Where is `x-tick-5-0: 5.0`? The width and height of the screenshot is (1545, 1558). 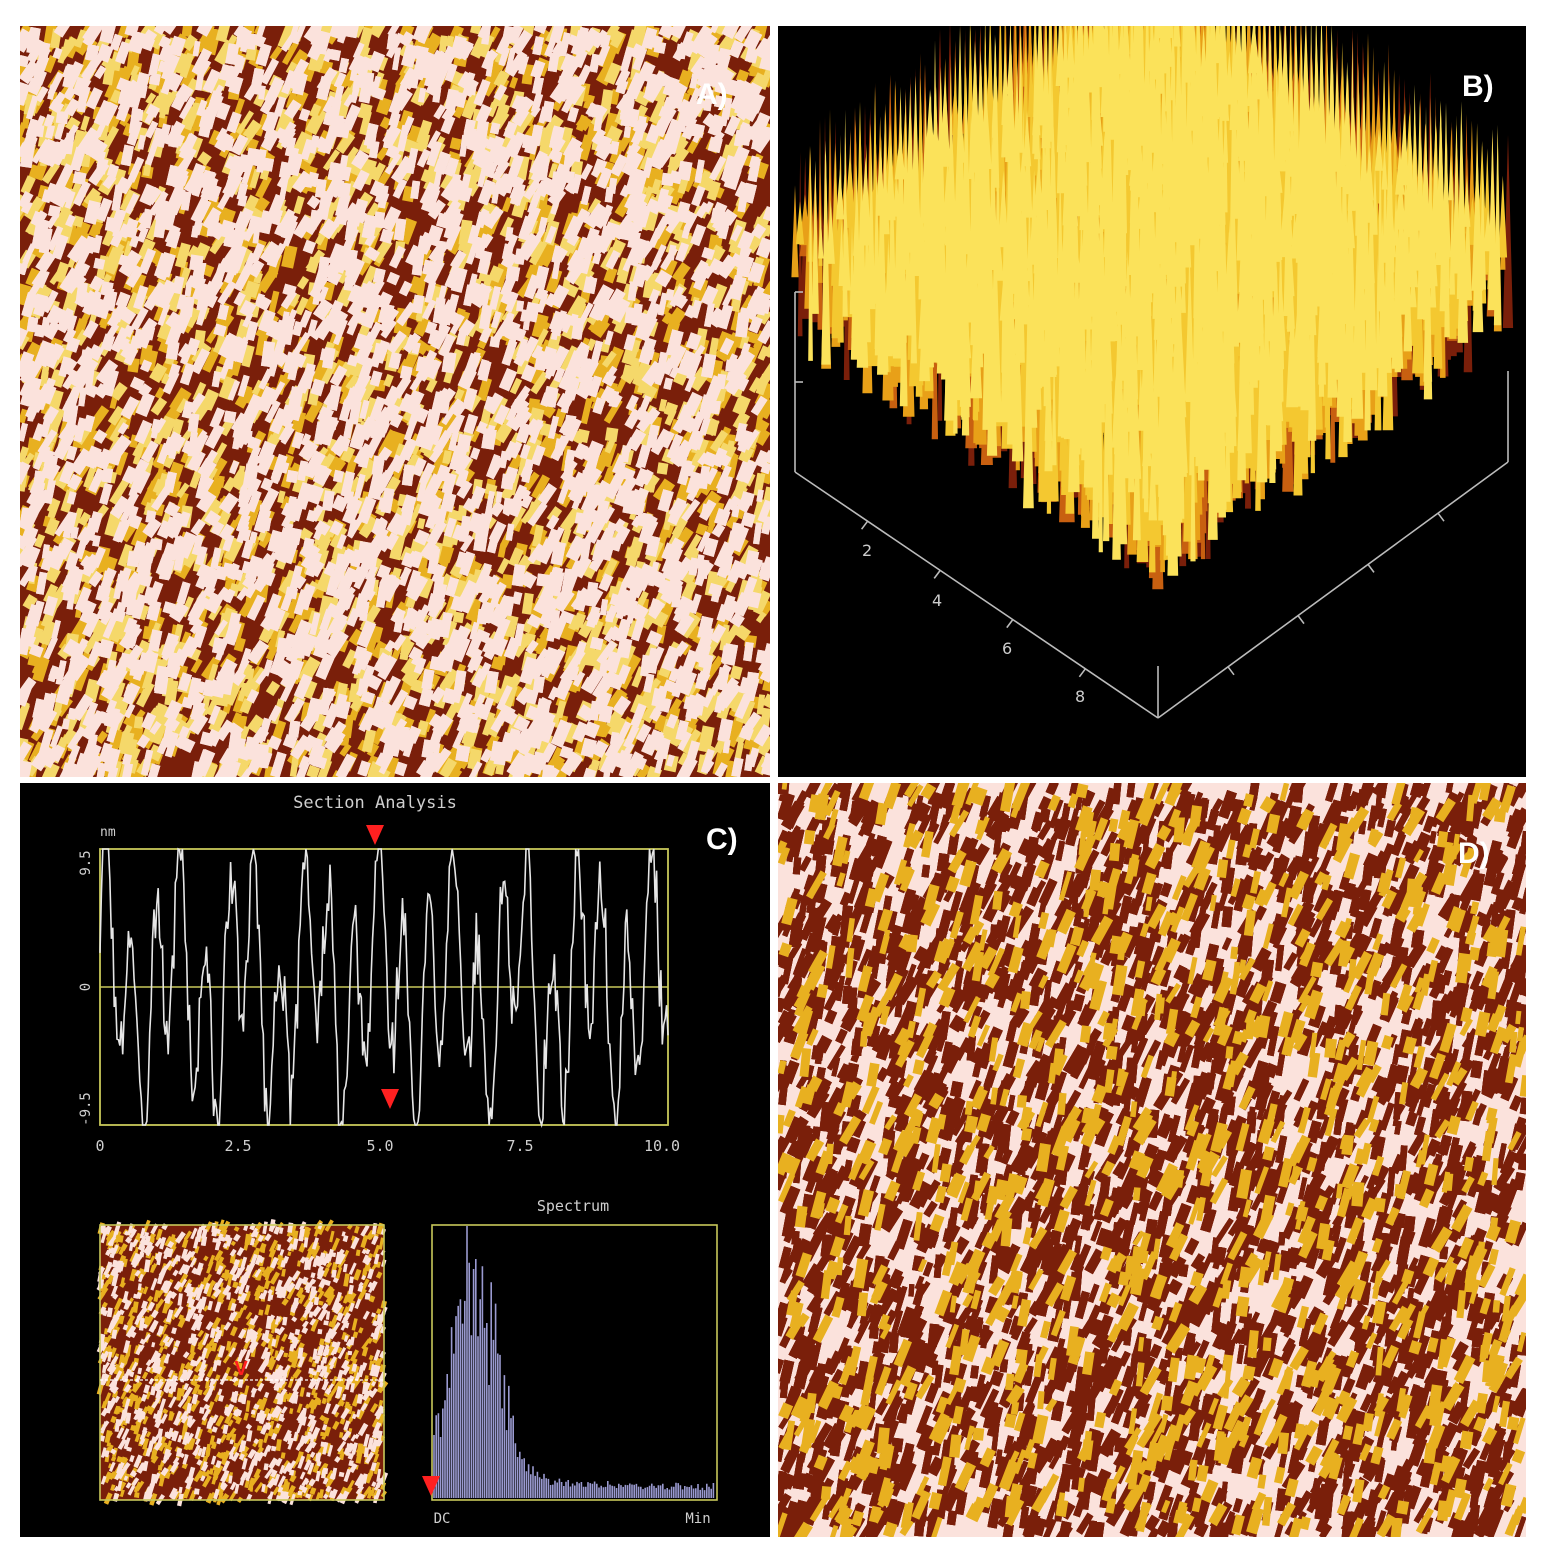
x-tick-5-0: 5.0 is located at coordinates (379, 1146).